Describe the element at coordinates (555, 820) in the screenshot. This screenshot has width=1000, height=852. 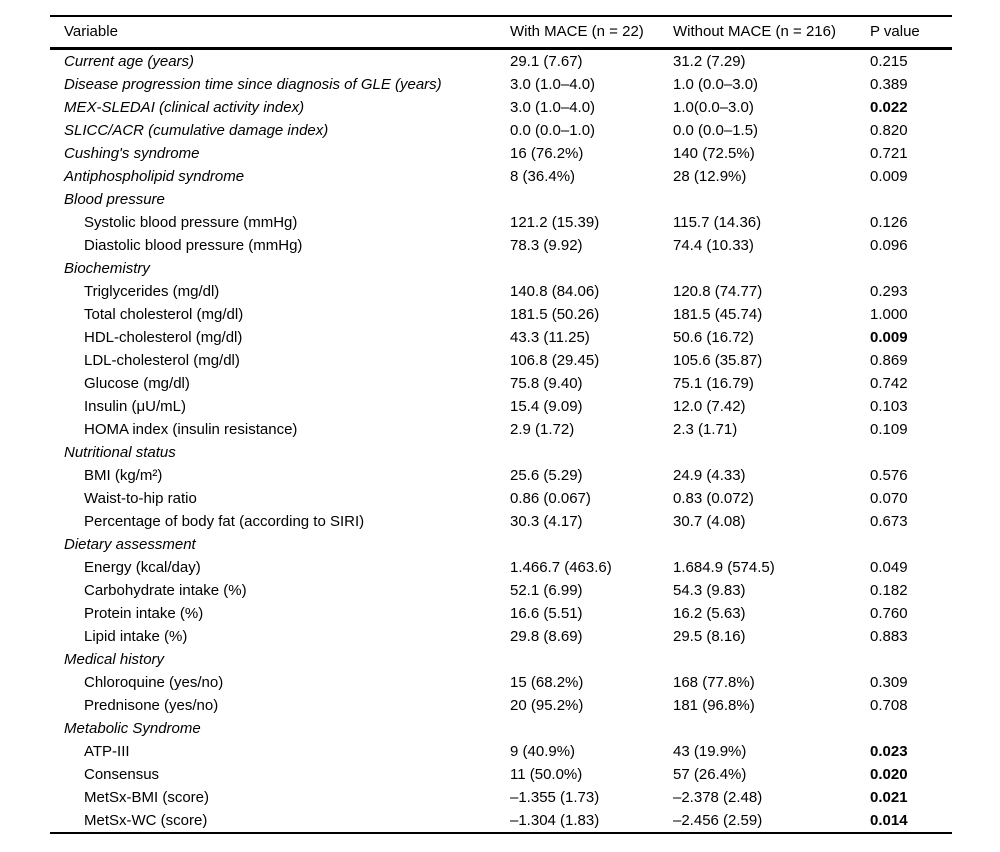
I see `with-mace-cell: –1.304 (1.83)` at that location.